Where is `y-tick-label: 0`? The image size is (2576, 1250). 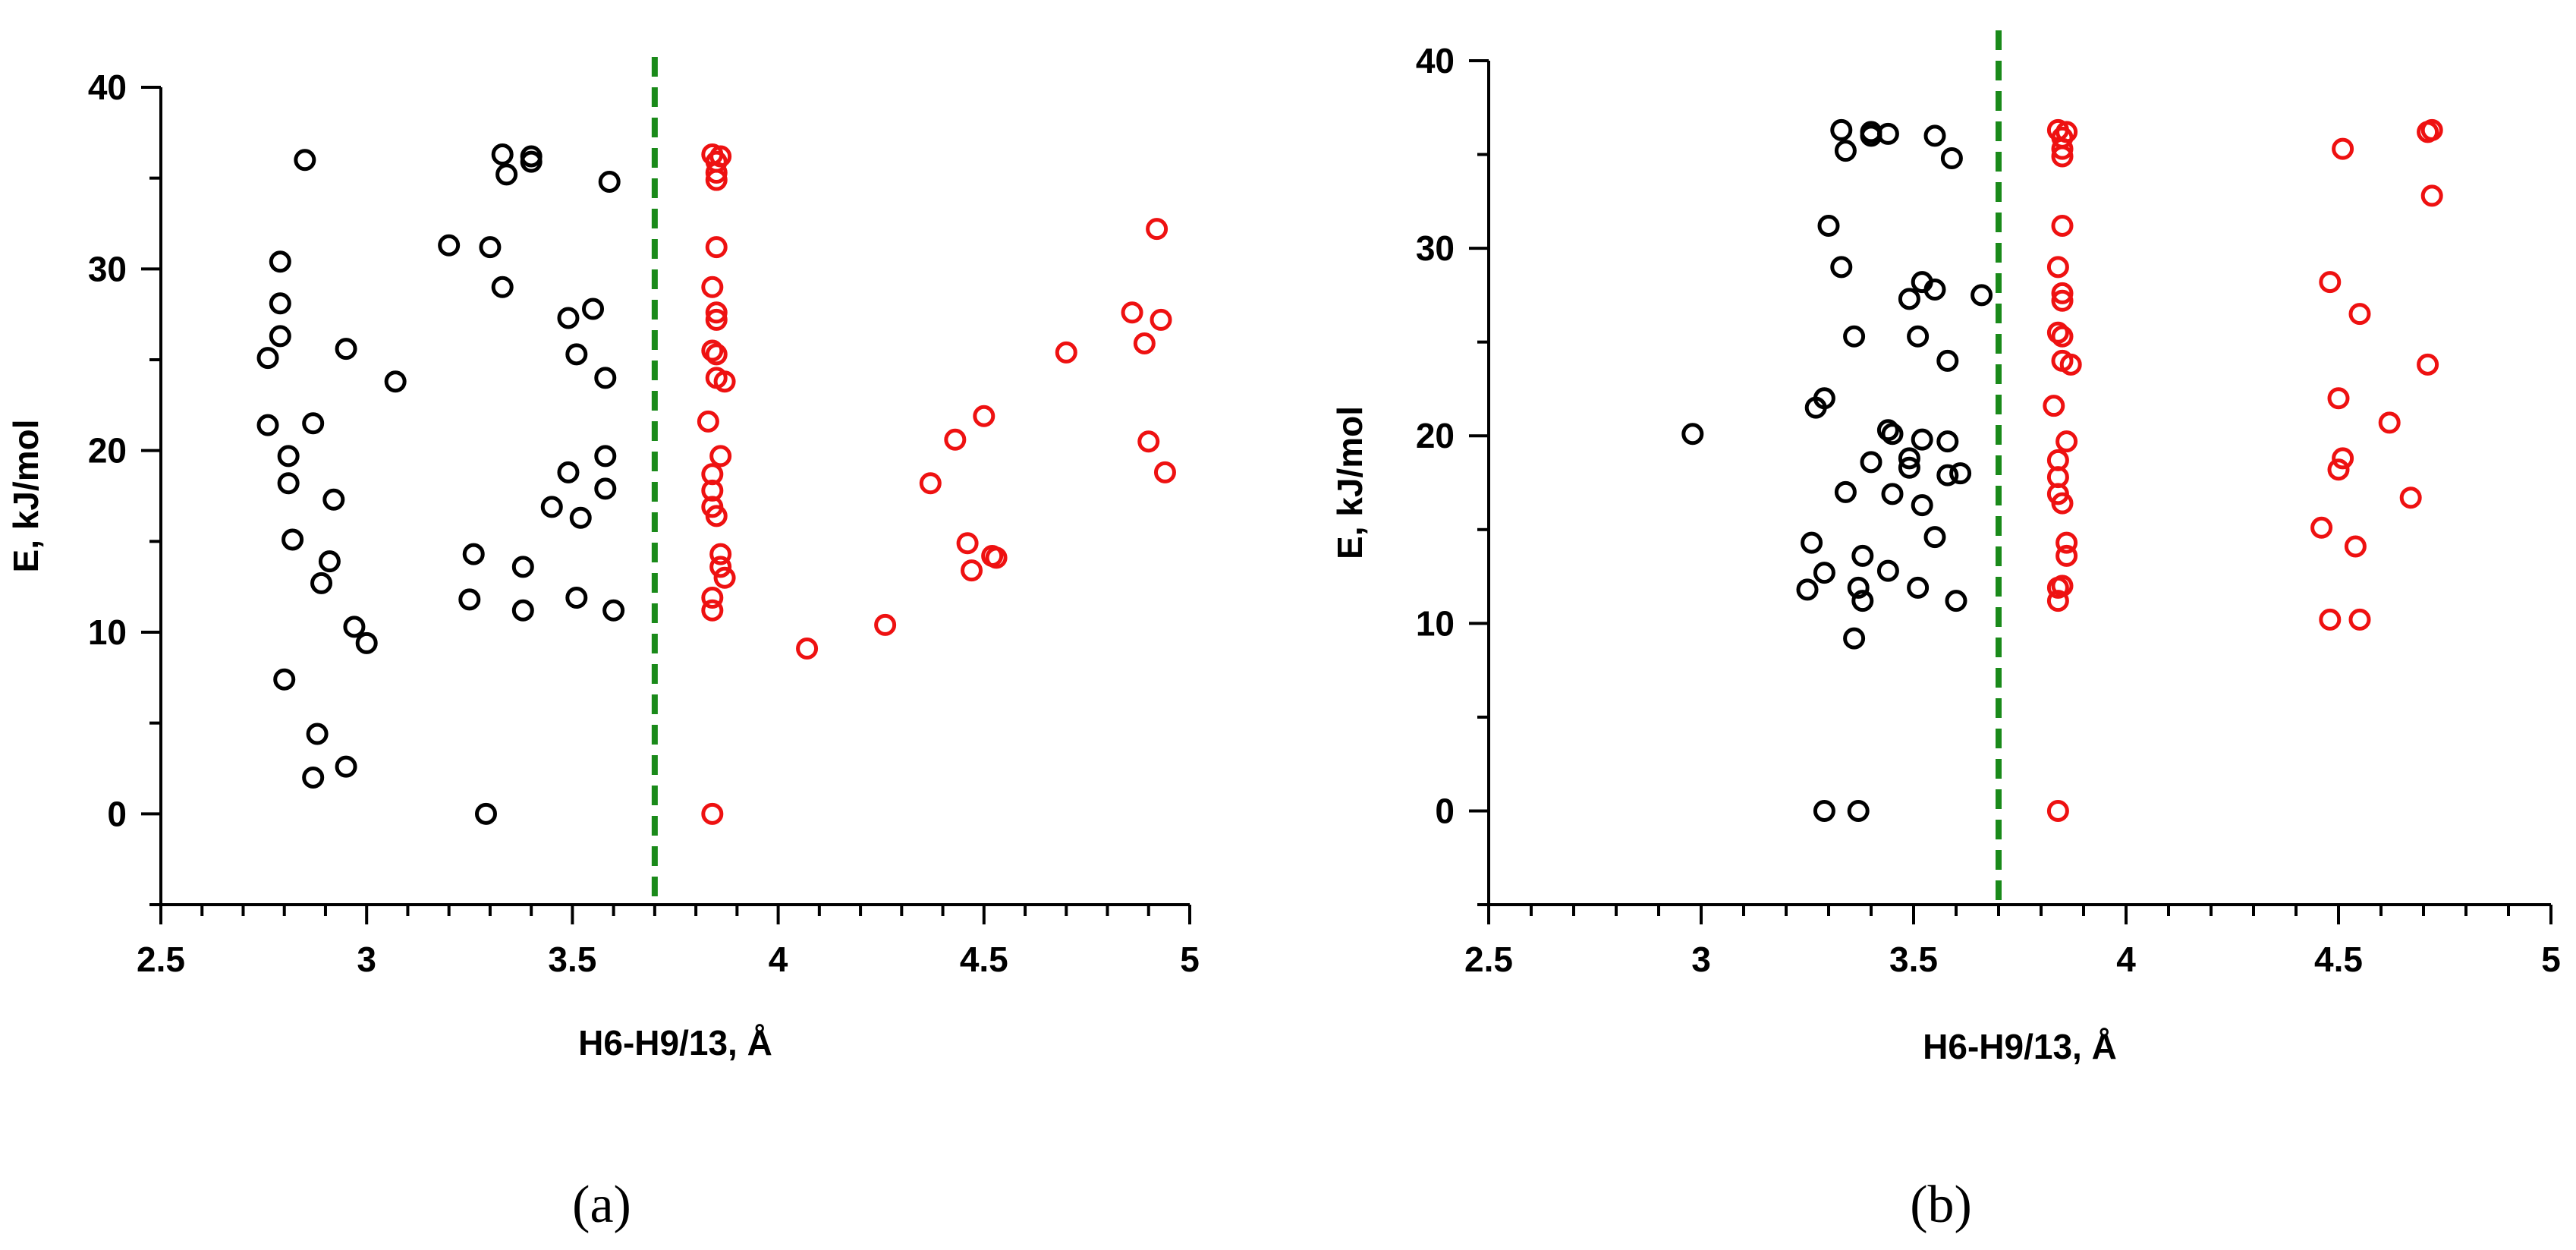 y-tick-label: 0 is located at coordinates (1445, 810).